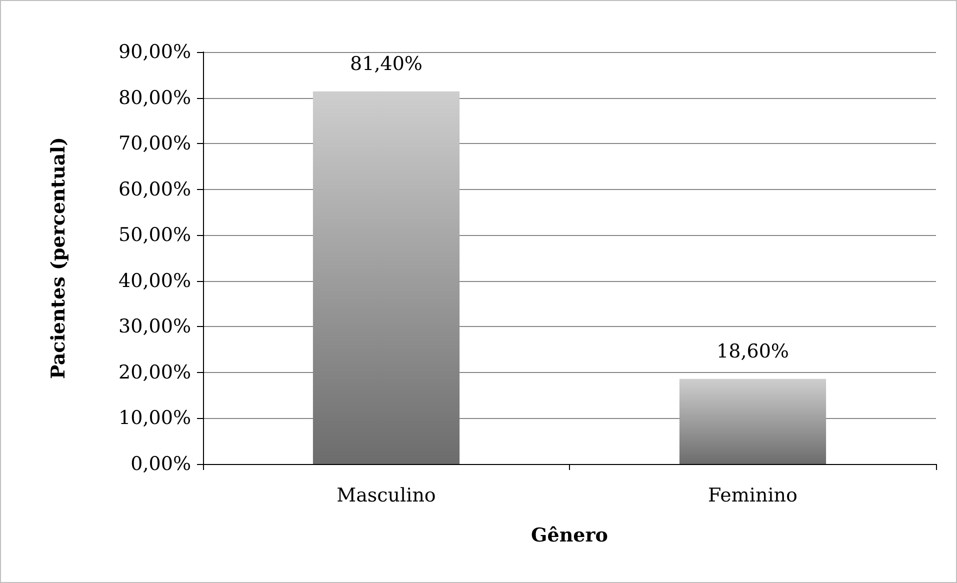 The height and width of the screenshot is (583, 957). What do you see at coordinates (386, 63) in the screenshot?
I see `data-label: 81,40%` at bounding box center [386, 63].